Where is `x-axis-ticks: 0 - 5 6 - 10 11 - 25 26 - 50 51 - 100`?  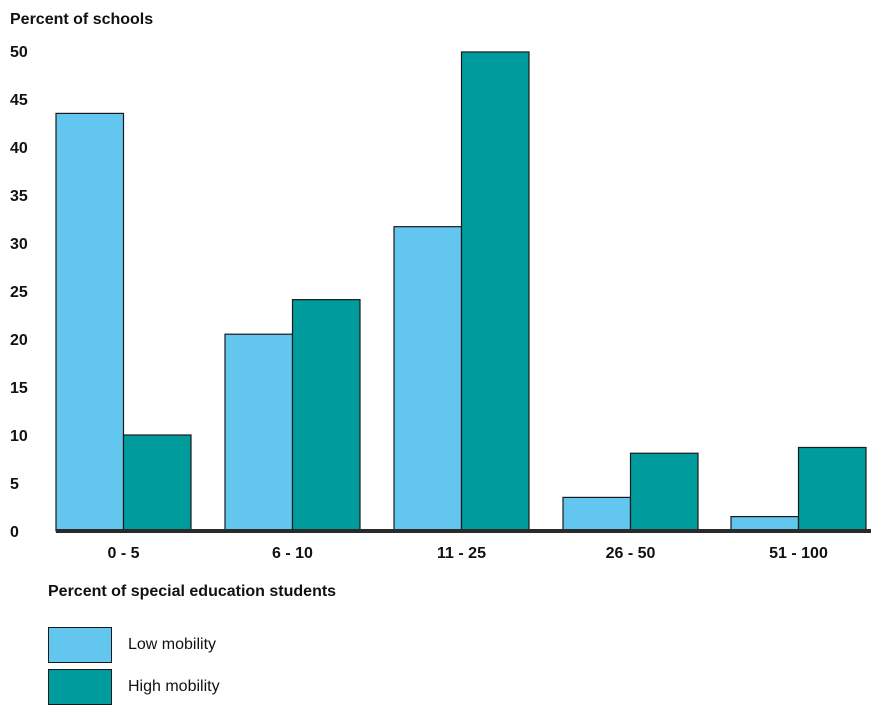 x-axis-ticks: 0 - 5 6 - 10 11 - 25 26 - 50 51 - 100 is located at coordinates (467, 553).